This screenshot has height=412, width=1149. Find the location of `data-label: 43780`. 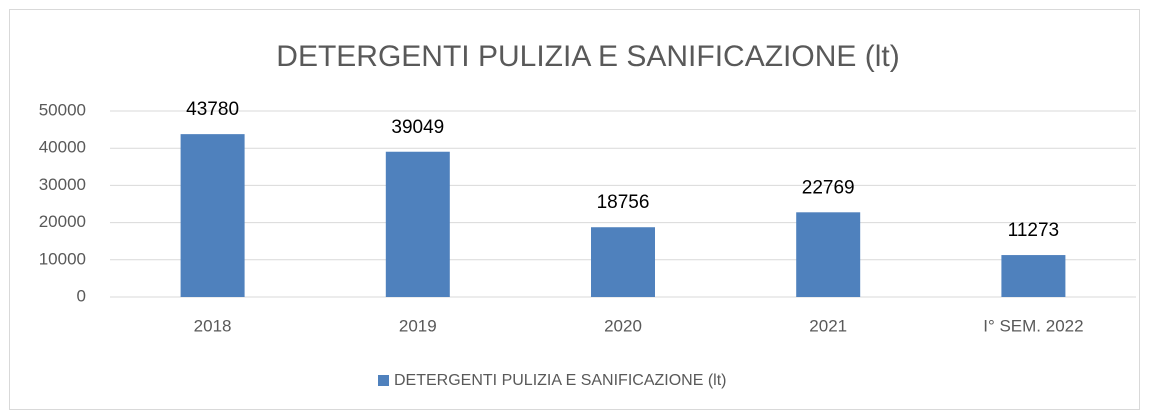

data-label: 43780 is located at coordinates (212, 109).